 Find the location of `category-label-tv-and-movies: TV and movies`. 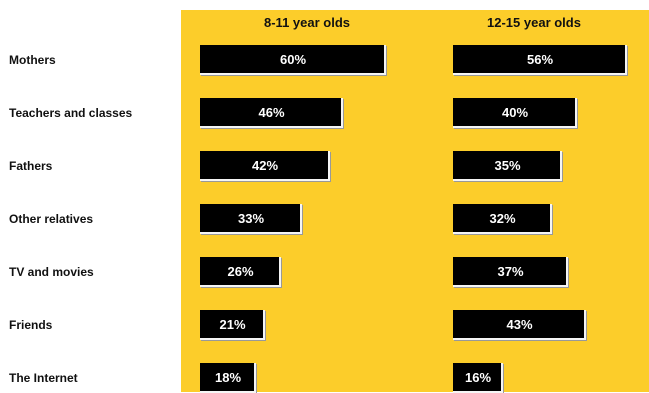

category-label-tv-and-movies: TV and movies is located at coordinates (51, 272).